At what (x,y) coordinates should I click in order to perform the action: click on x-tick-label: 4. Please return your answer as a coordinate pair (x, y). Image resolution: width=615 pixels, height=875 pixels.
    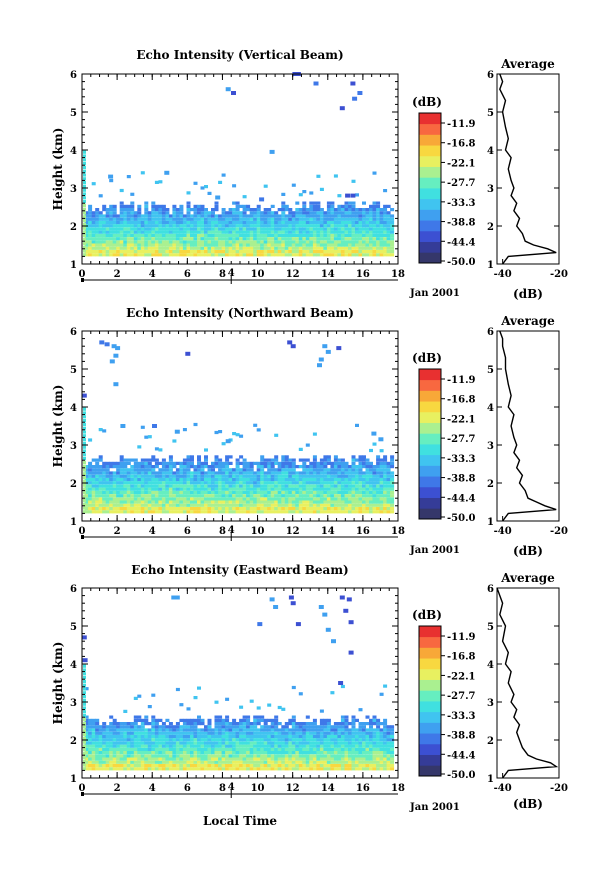
    Looking at the image, I should click on (152, 531).